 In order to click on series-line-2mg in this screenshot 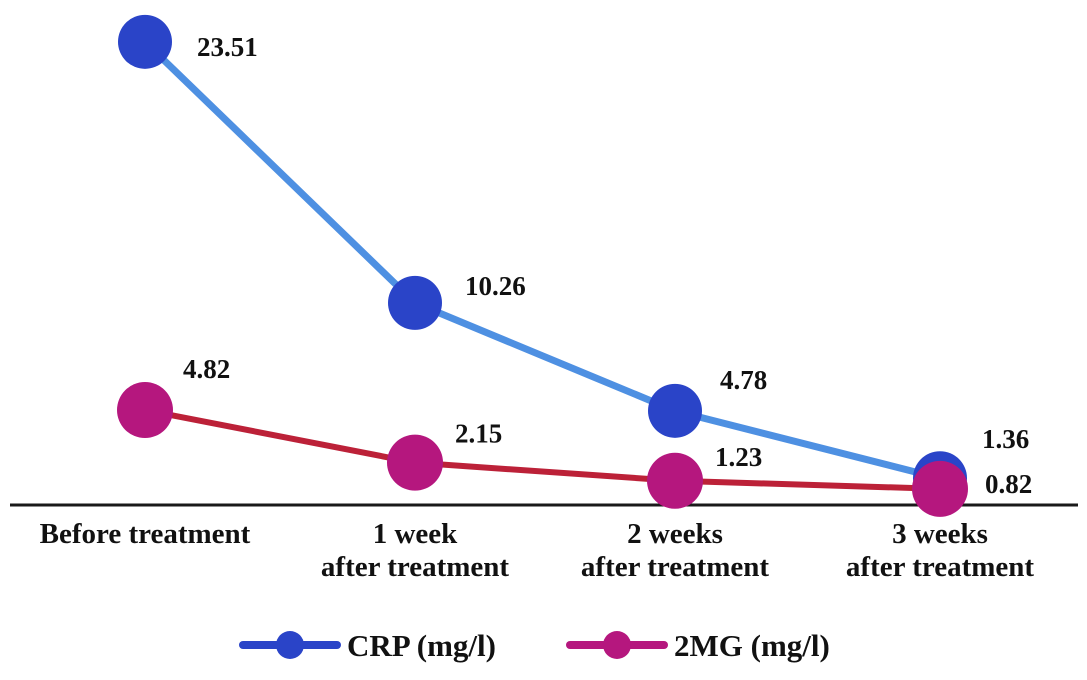, I will do `click(542, 449)`.